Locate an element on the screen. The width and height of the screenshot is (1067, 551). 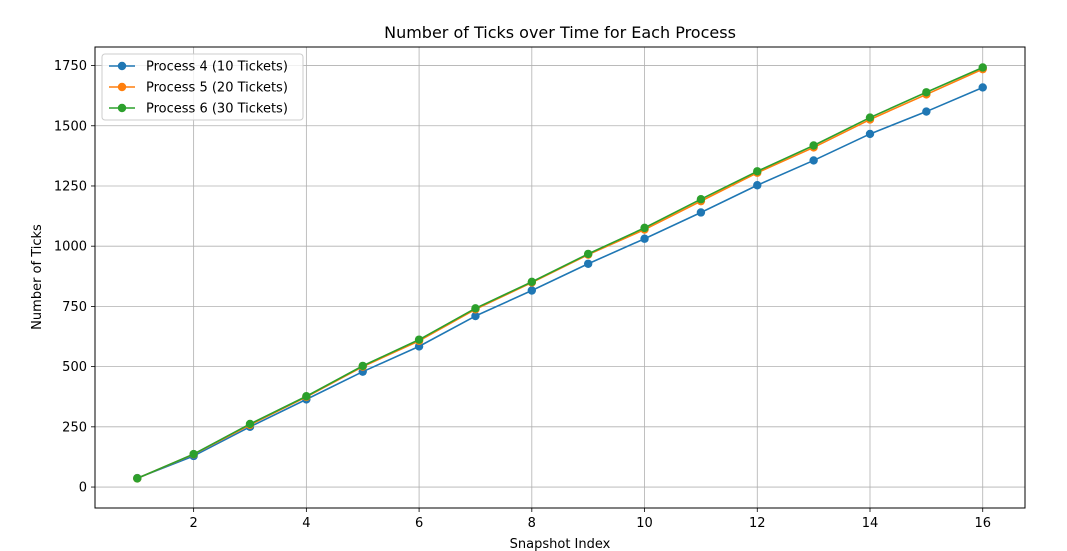
x-tick-label: 8 is located at coordinates (532, 523).